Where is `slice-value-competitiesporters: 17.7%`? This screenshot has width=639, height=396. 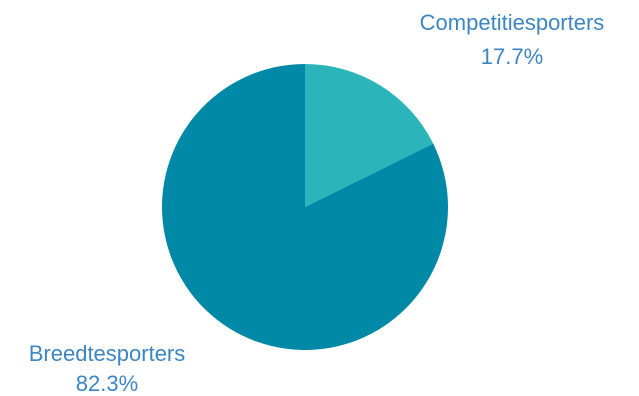
slice-value-competitiesporters: 17.7% is located at coordinates (512, 56).